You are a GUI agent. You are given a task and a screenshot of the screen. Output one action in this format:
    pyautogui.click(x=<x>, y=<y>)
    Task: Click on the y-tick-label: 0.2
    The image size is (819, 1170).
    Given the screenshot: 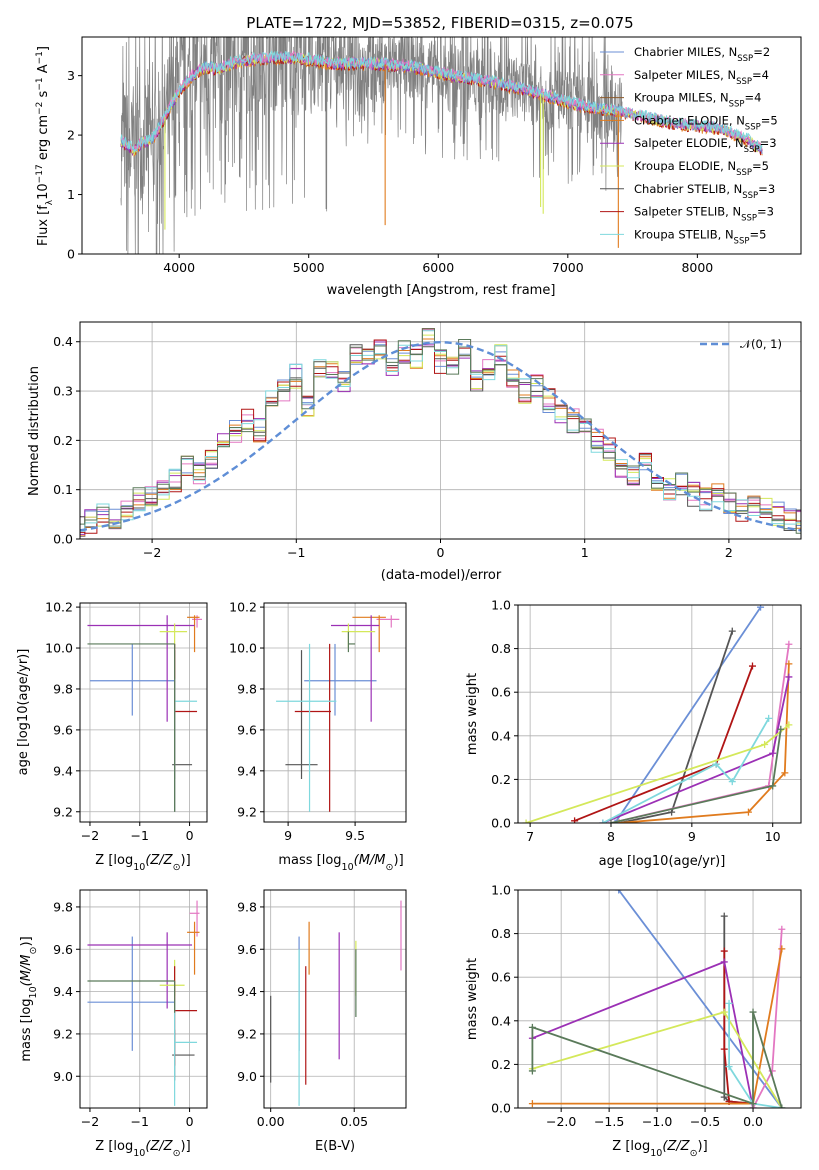 What is the action you would take?
    pyautogui.click(x=63, y=440)
    